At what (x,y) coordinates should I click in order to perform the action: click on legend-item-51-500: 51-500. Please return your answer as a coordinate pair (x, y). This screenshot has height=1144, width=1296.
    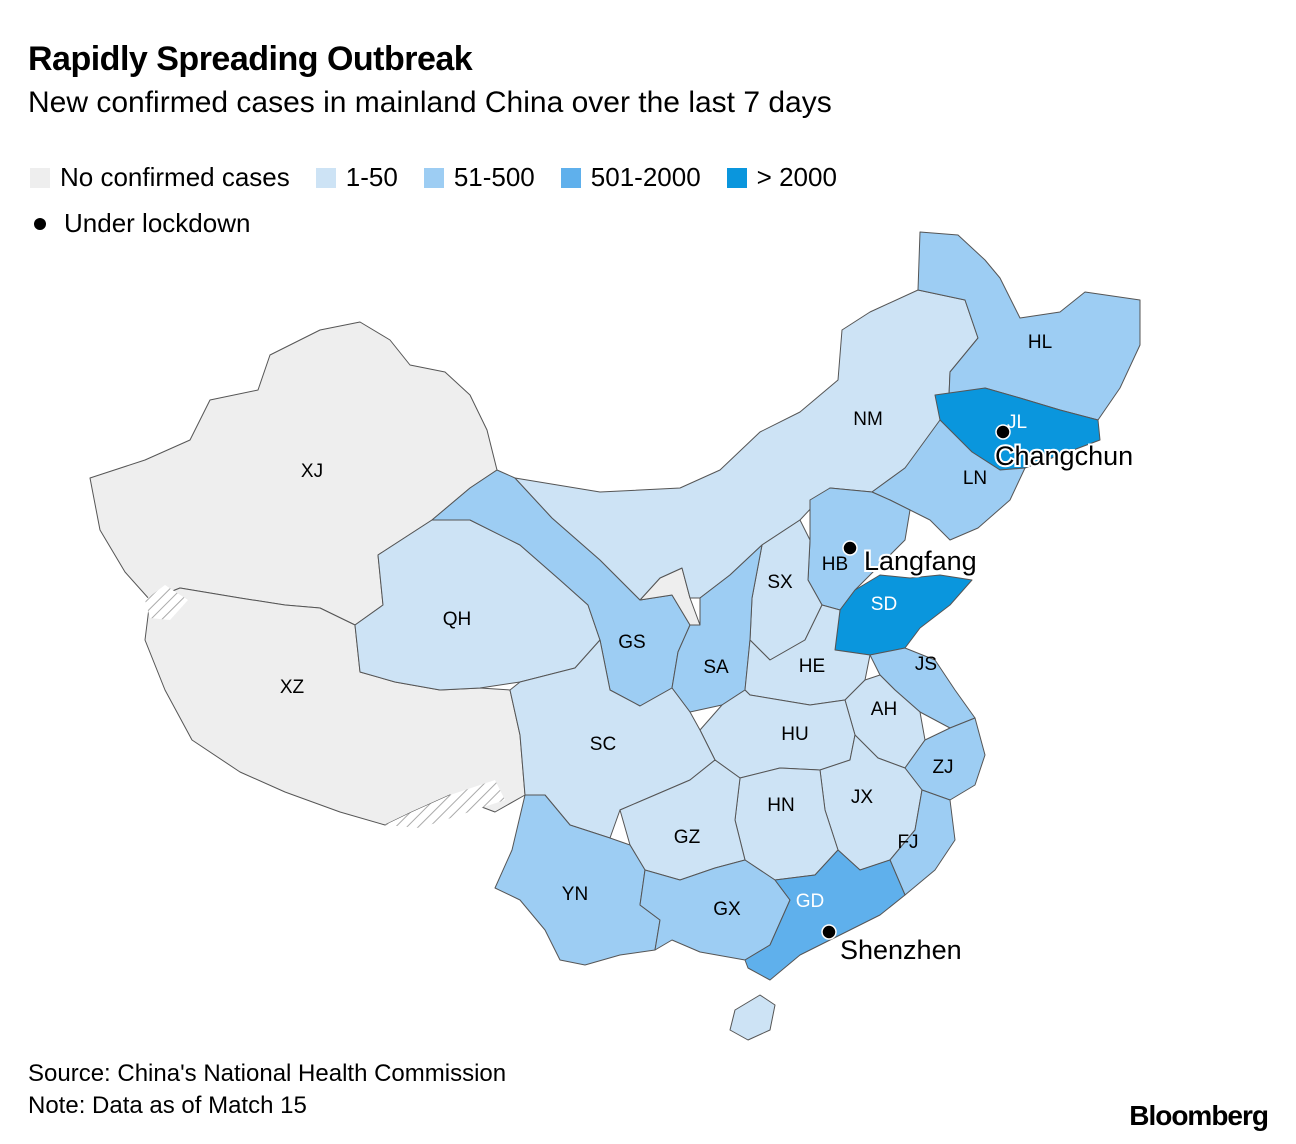
    Looking at the image, I should click on (479, 177).